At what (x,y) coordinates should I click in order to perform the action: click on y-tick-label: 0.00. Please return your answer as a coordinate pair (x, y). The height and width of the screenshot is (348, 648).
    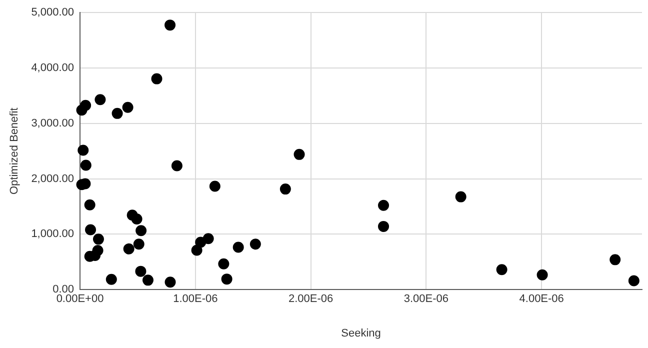
    Looking at the image, I should click on (63, 290).